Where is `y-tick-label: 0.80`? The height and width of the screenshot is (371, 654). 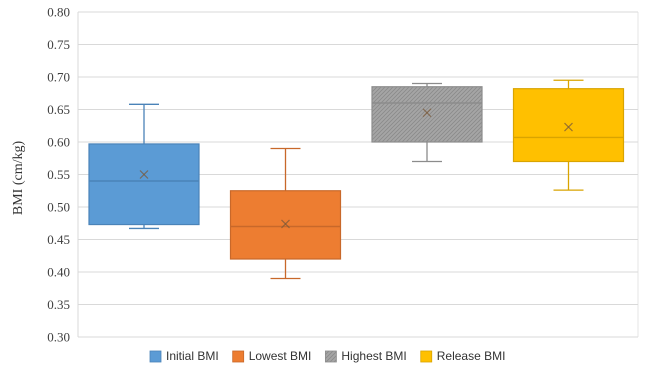
y-tick-label: 0.80 is located at coordinates (58, 12).